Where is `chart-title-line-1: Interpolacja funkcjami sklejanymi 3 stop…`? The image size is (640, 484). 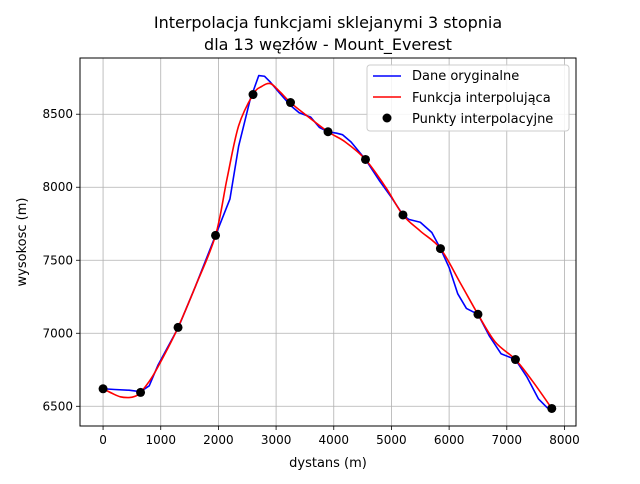 chart-title-line-1: Interpolacja funkcjami sklejanymi 3 stop… is located at coordinates (328, 22).